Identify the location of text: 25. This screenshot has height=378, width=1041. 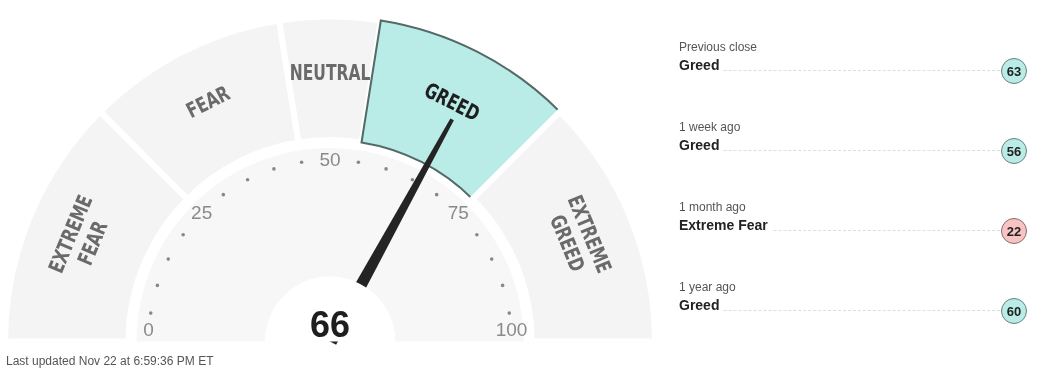
(202, 213).